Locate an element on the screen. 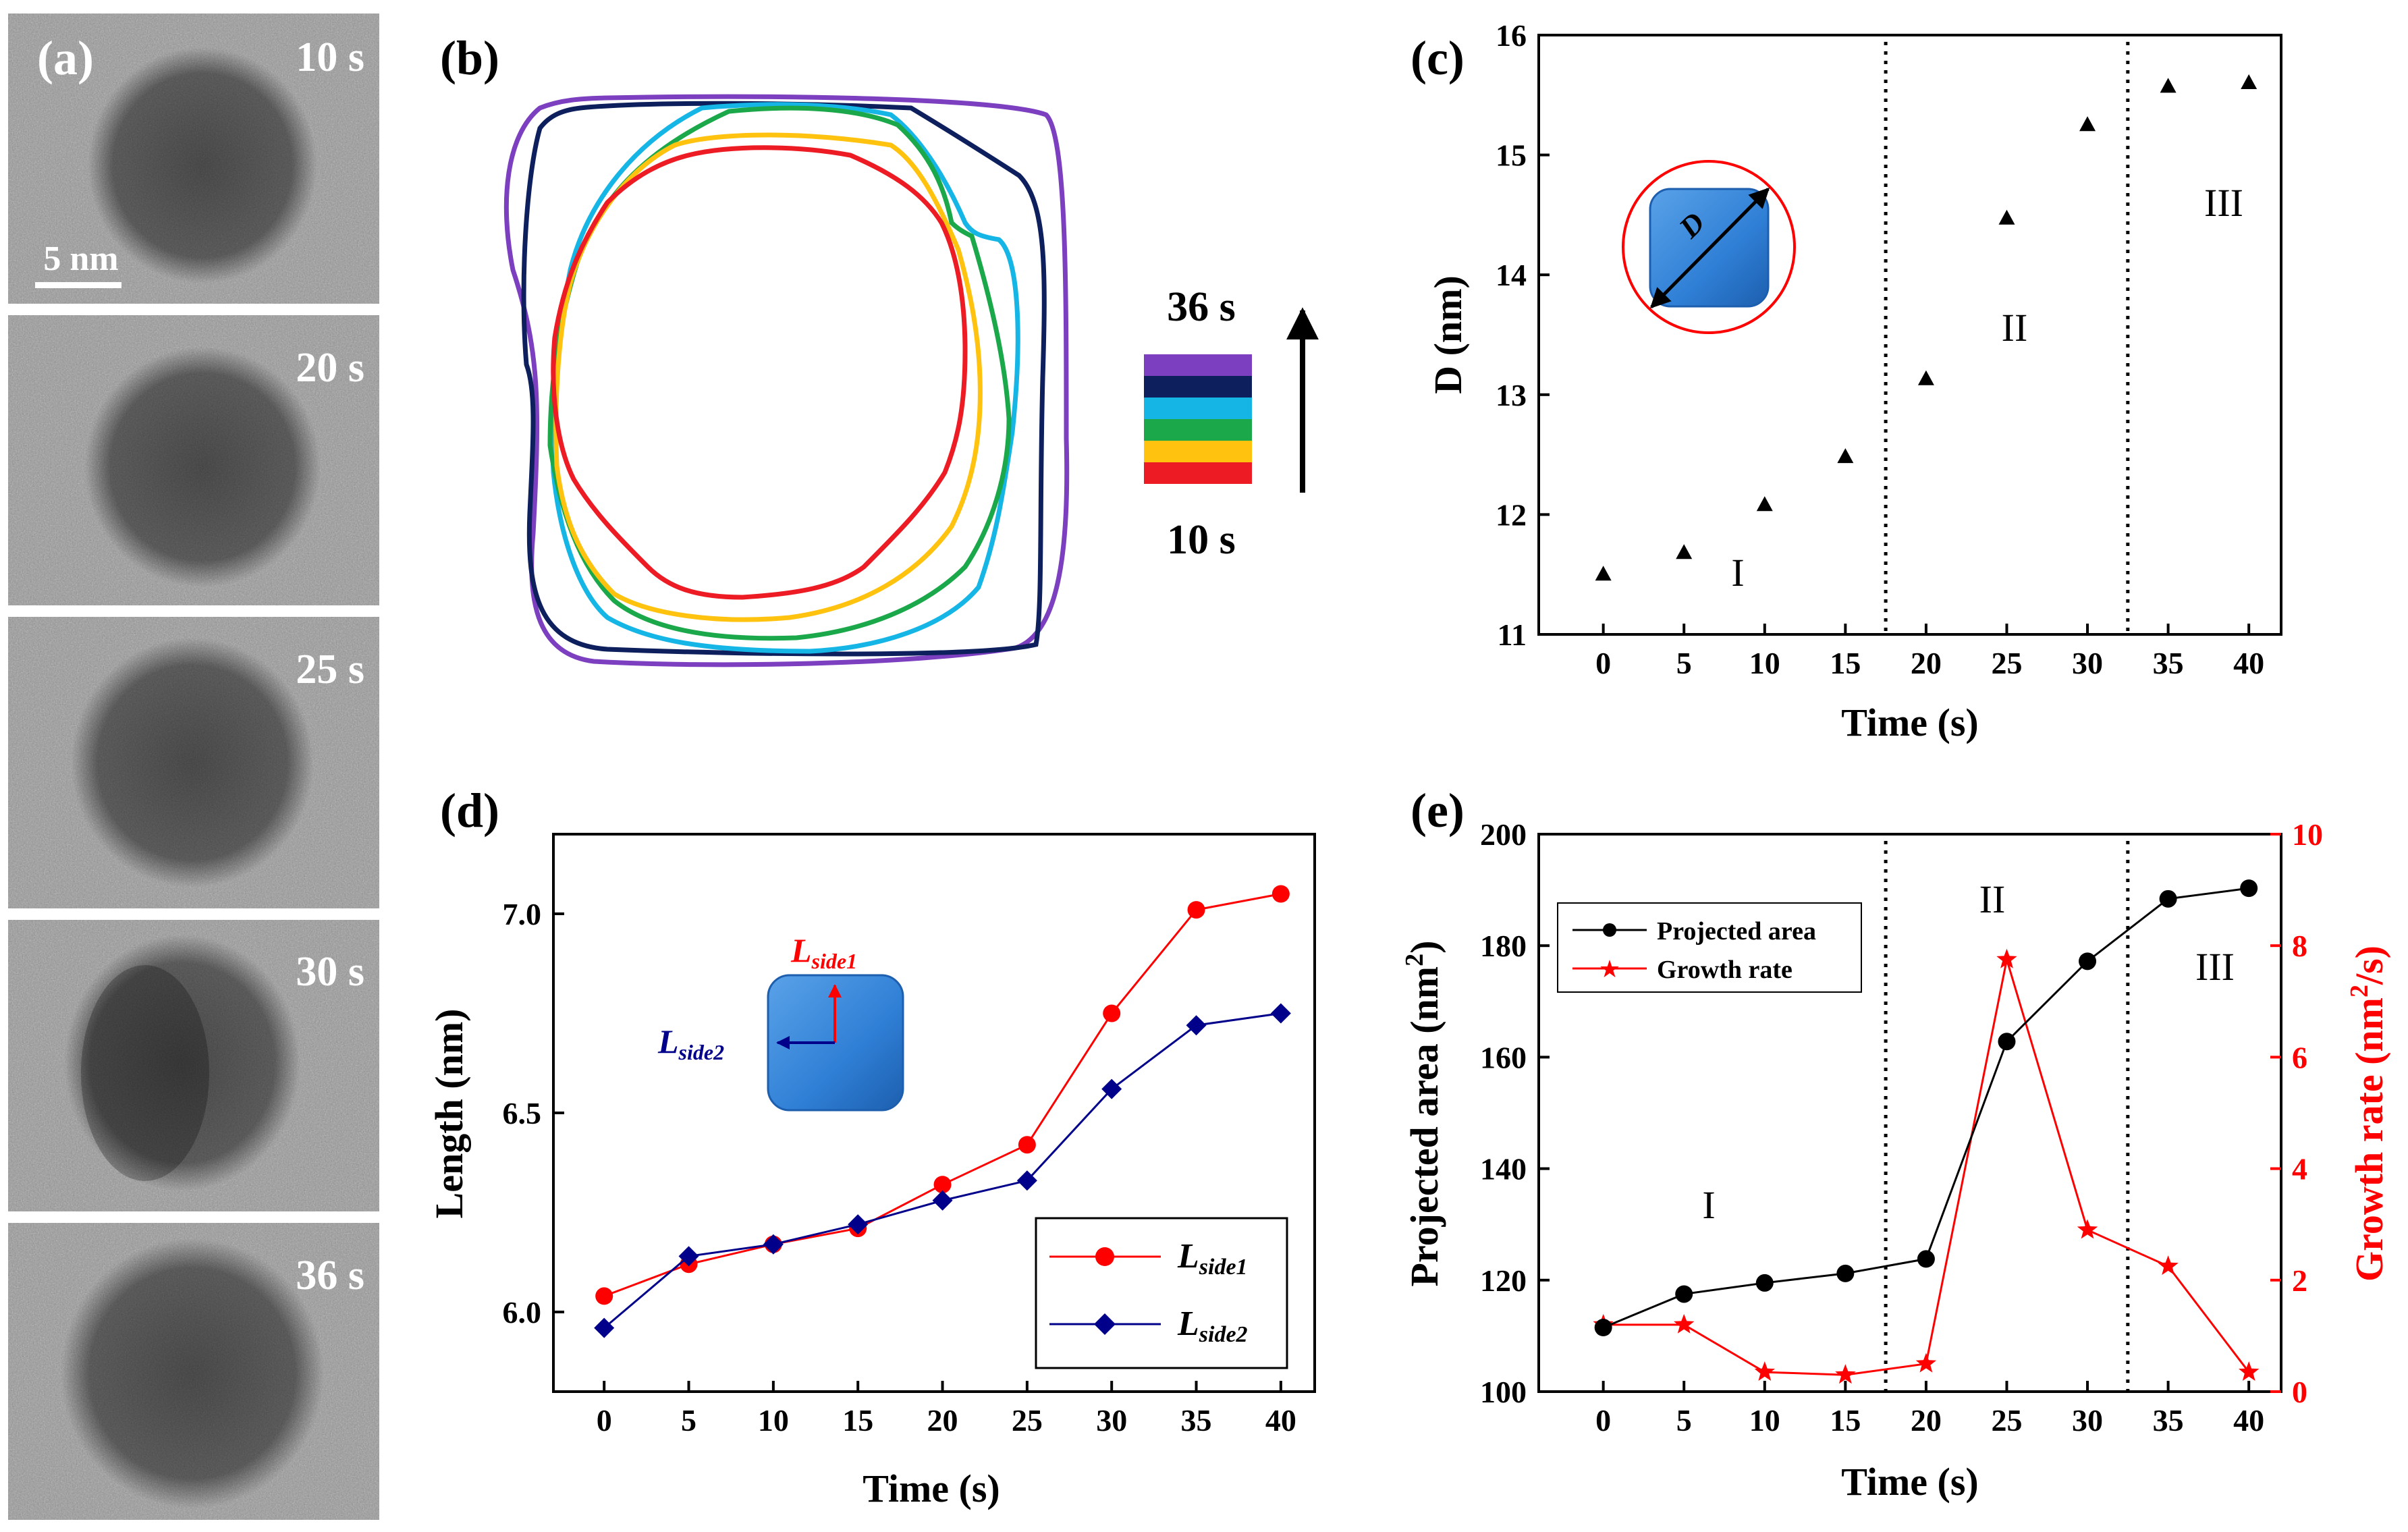 The height and width of the screenshot is (1532, 2408). inset-cube-c: D is located at coordinates (1709, 247).